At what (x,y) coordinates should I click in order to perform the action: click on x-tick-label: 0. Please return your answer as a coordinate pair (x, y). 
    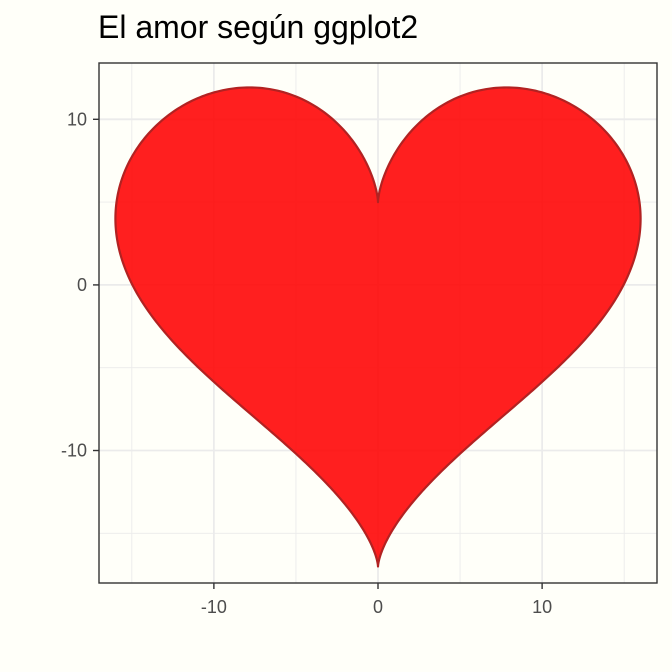
    Looking at the image, I should click on (378, 607).